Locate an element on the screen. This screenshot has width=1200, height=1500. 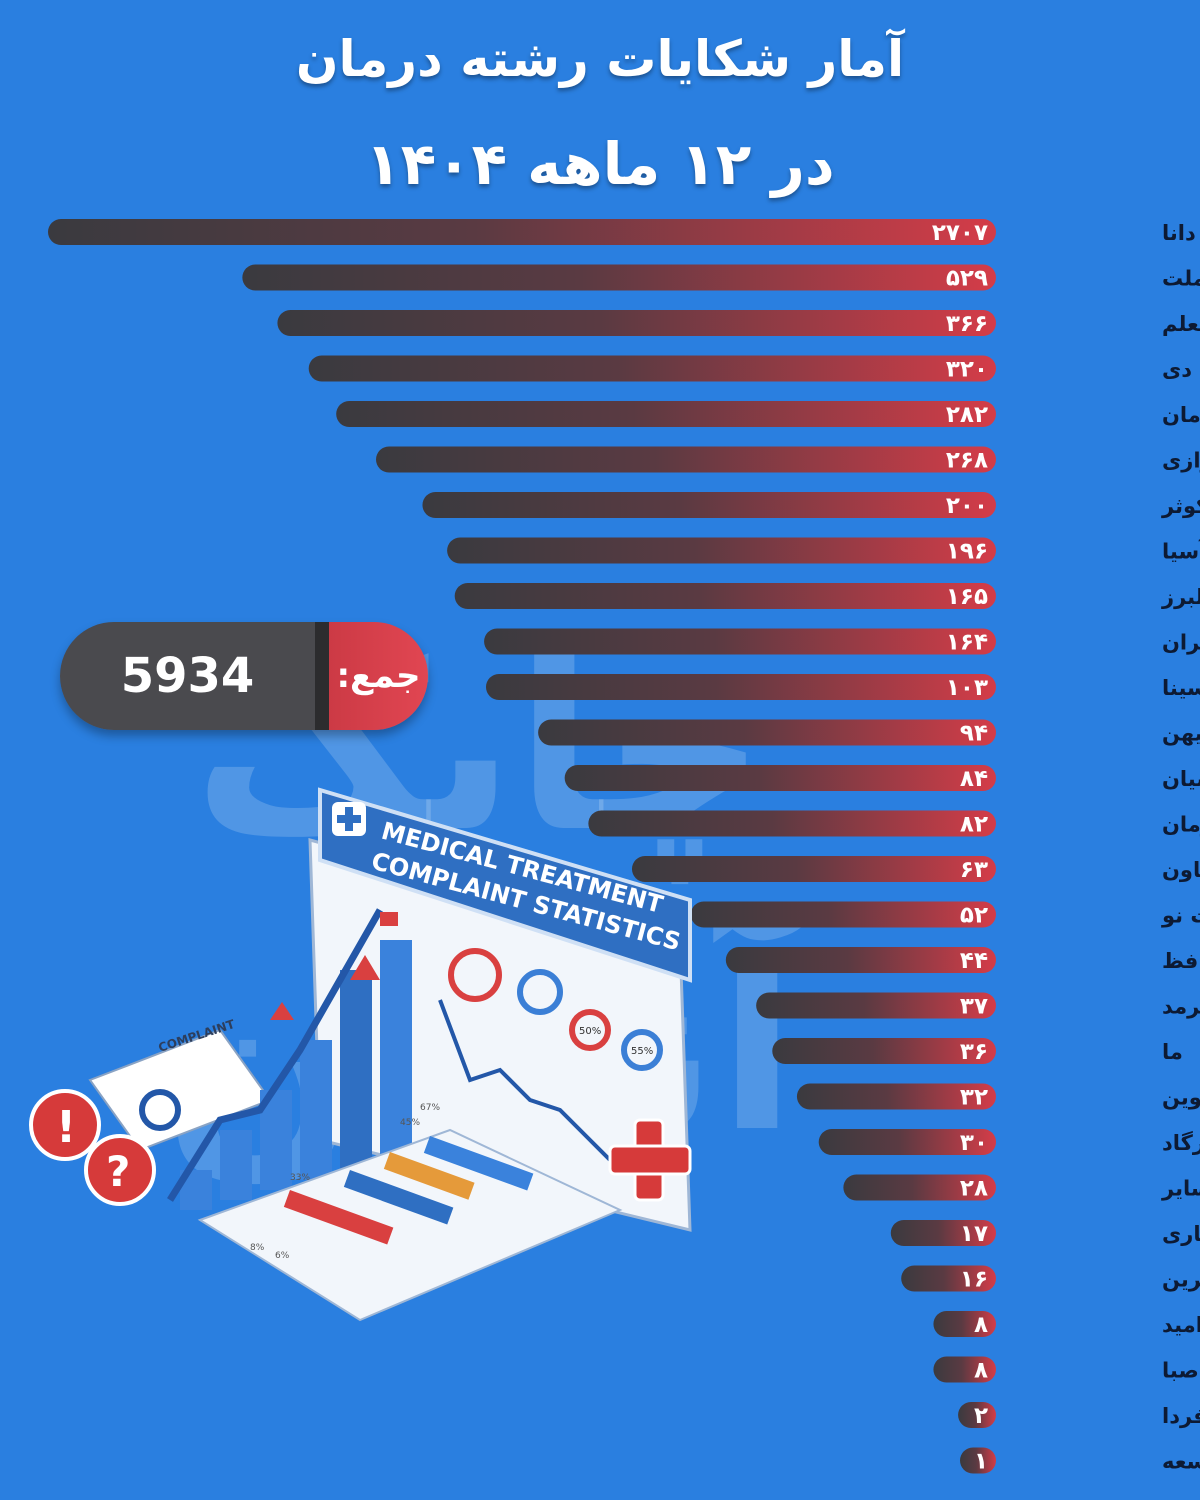
red-flag-icon is located at coordinates (389, 919).